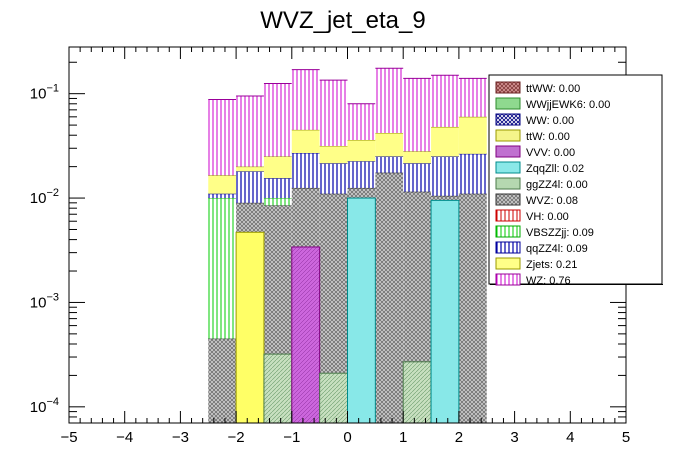 Image resolution: width=696 pixels, height=472 pixels. I want to click on legend-label: ZqqZll: 0.02, so click(555, 169).